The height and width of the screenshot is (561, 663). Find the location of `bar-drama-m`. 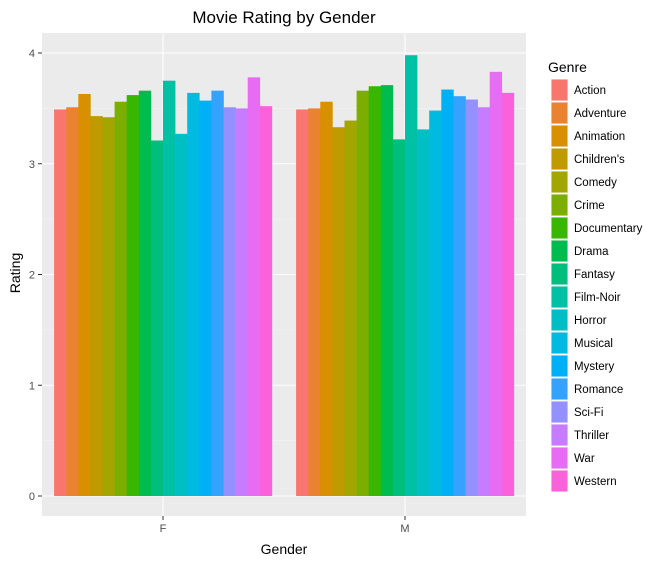

bar-drama-m is located at coordinates (387, 291).